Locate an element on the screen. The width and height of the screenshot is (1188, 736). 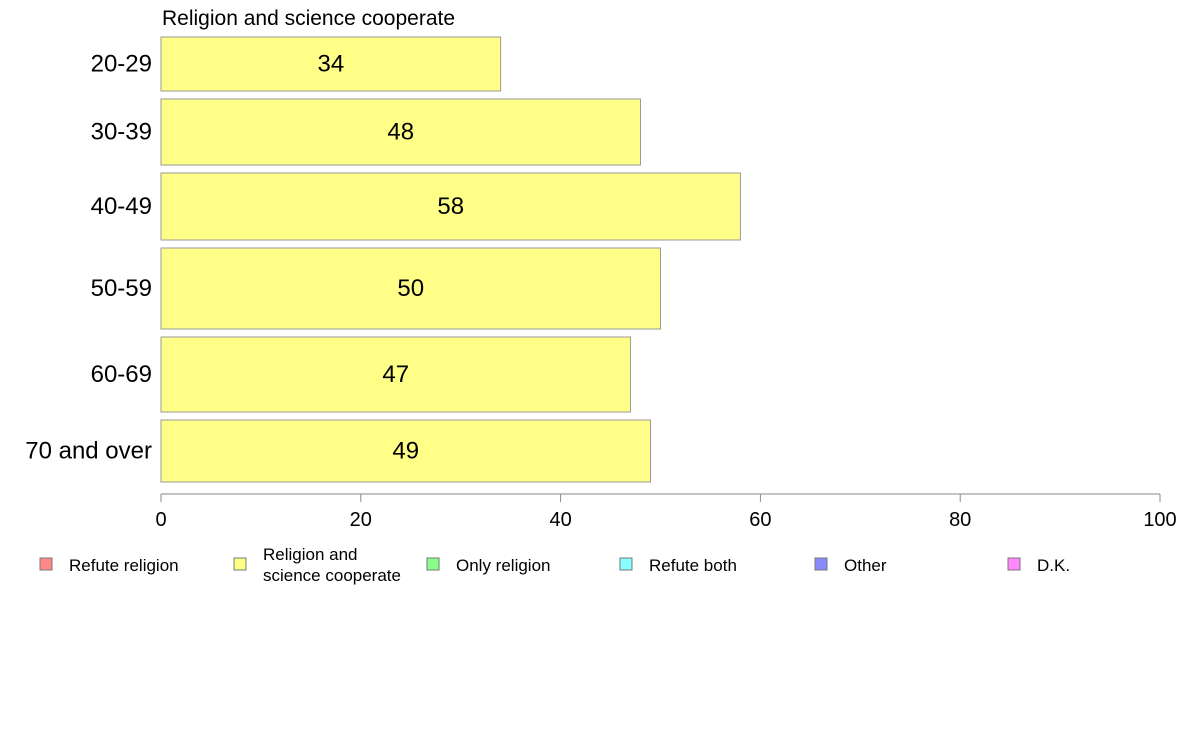
value-label: 50 is located at coordinates (410, 288).